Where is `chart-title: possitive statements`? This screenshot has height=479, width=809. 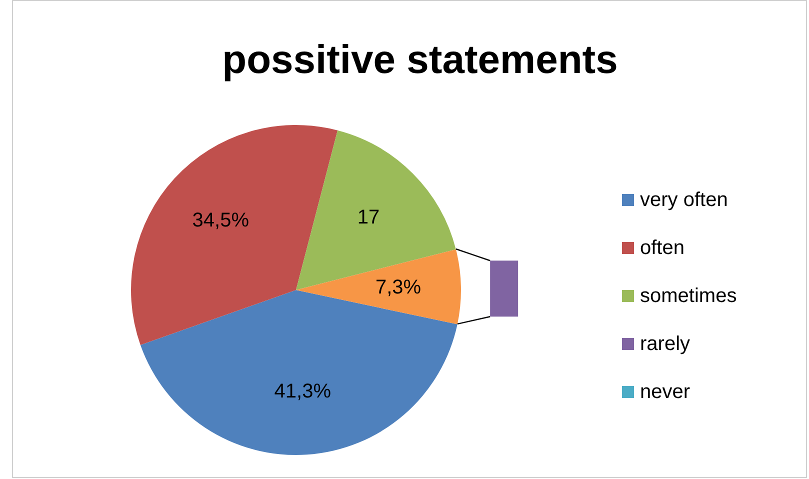
chart-title: possitive statements is located at coordinates (420, 60).